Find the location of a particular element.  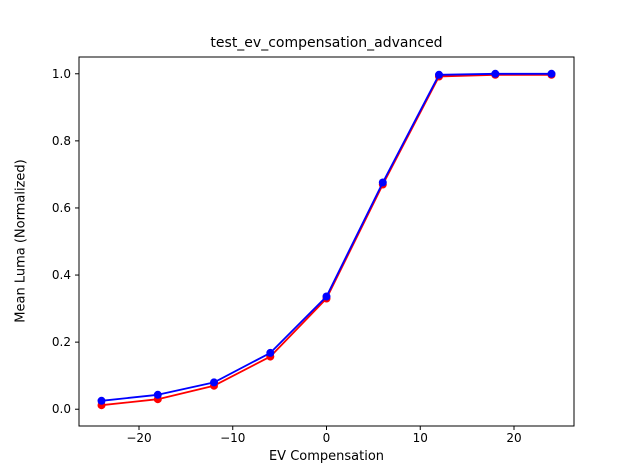

y-tick-label: 0.0 is located at coordinates (61, 409).